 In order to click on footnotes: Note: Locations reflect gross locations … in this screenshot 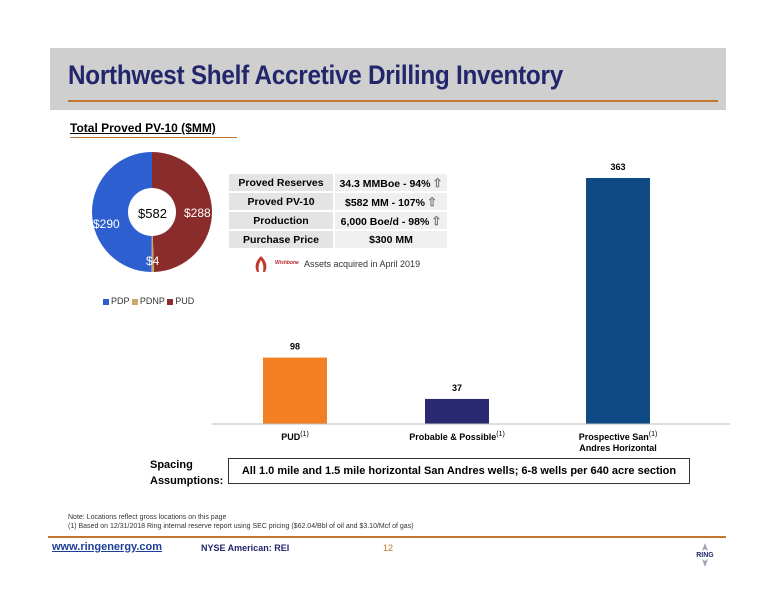, I will do `click(241, 522)`.